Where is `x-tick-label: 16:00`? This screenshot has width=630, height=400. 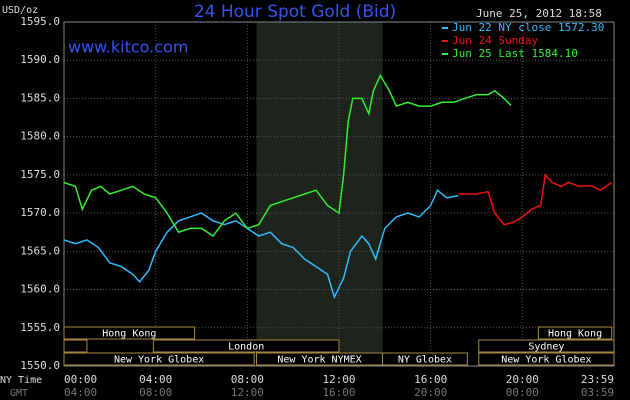
x-tick-label: 16:00 is located at coordinates (430, 379).